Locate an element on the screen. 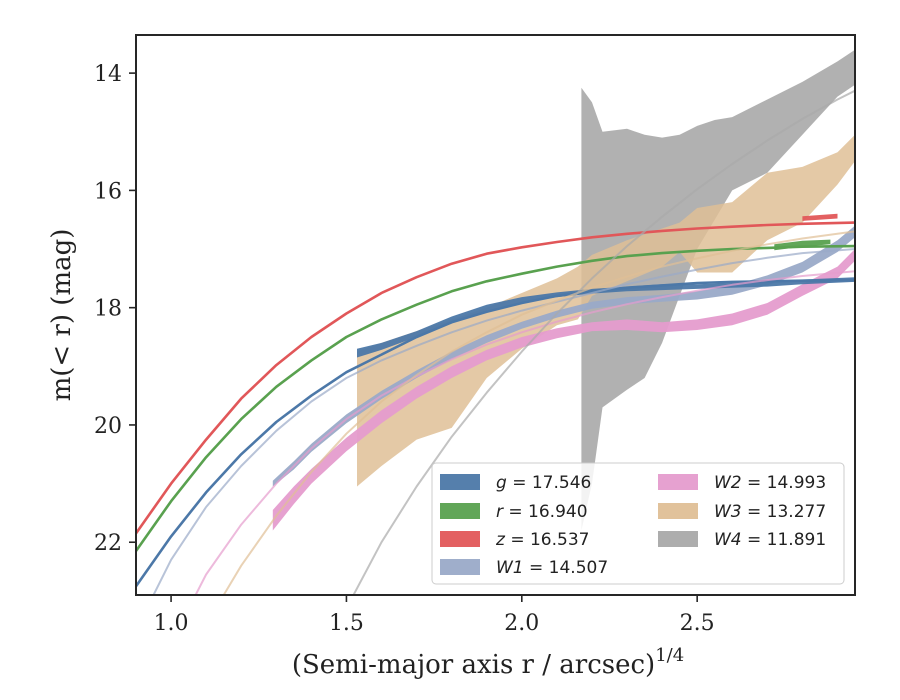 Image resolution: width=900 pixels, height=700 pixels. band-z is located at coordinates (820, 217).